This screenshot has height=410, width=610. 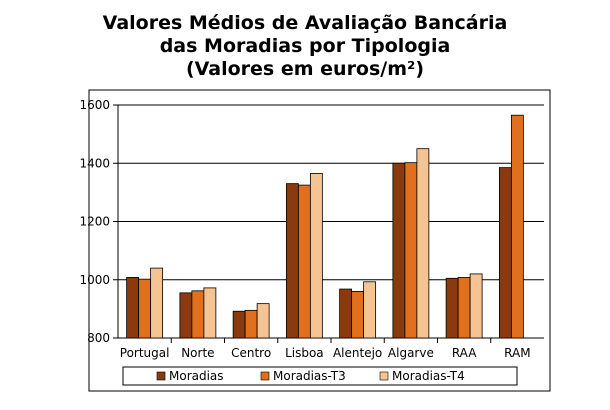 I want to click on chart-title-line-3: (Valores em euros/m²), so click(x=305, y=69).